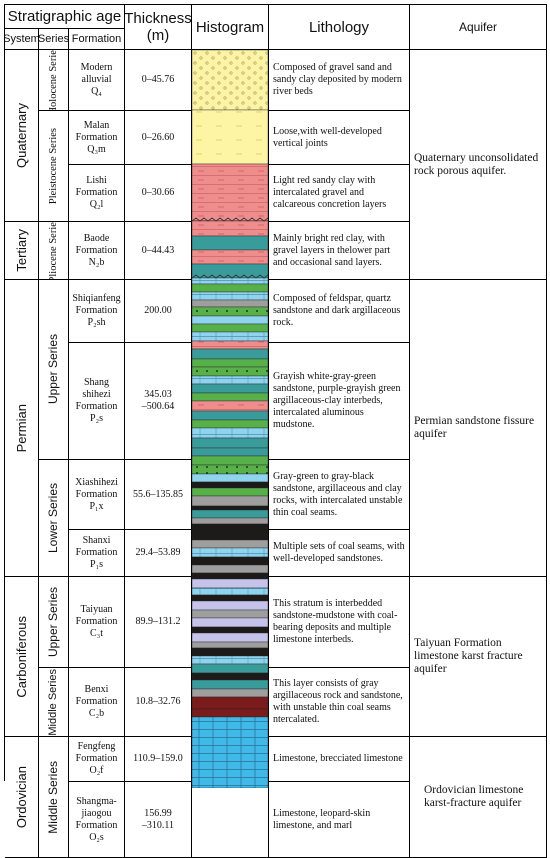 The width and height of the screenshot is (550, 858). I want to click on thickness-c3t: 89.9–131.2, so click(158, 622).